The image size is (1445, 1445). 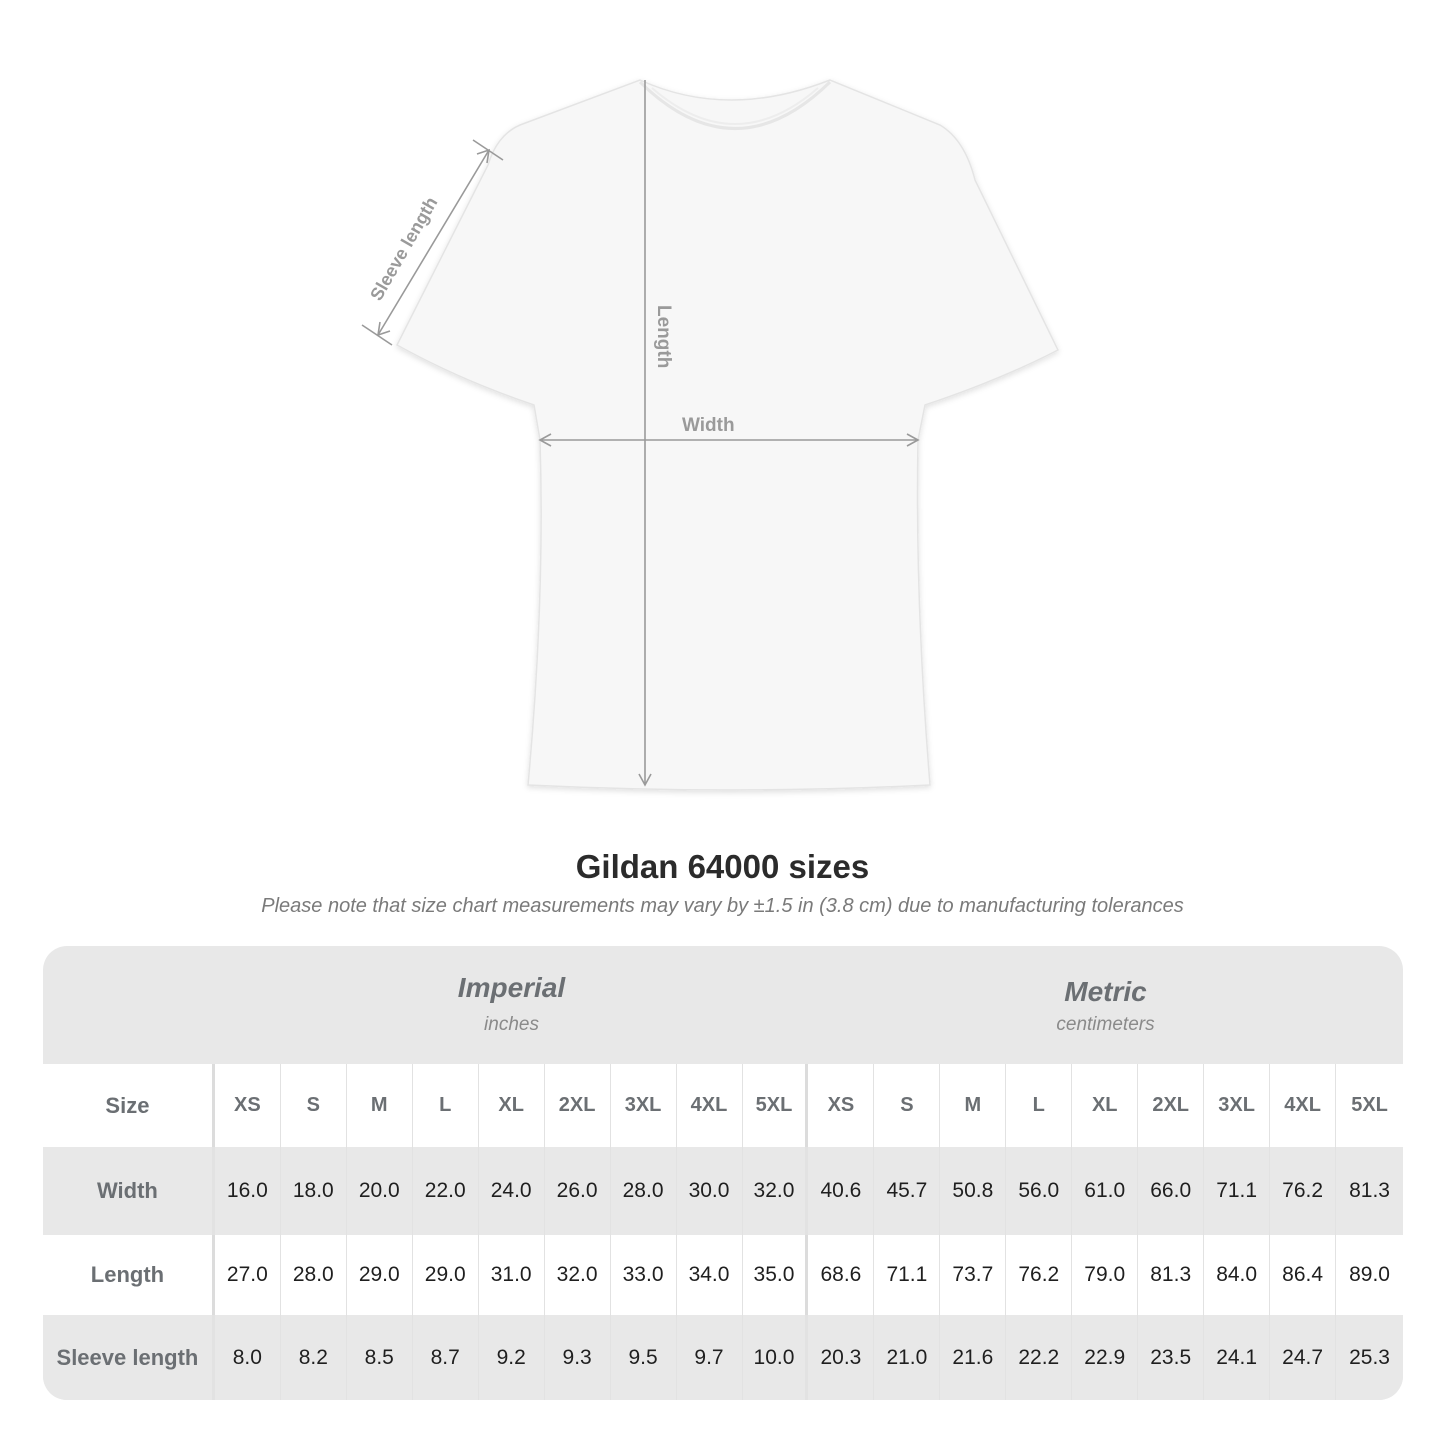 I want to click on imperial-value-cell: 8.5, so click(x=380, y=1357).